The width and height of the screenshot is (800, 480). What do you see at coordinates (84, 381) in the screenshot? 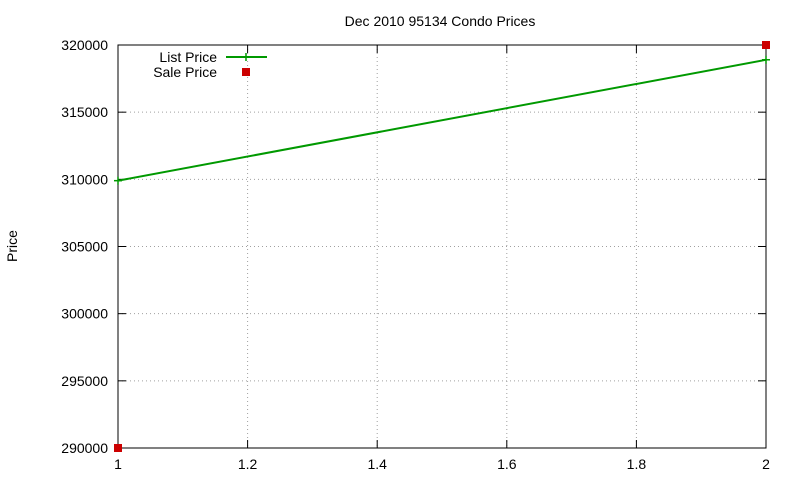
I see `y-tick-label: 295000` at bounding box center [84, 381].